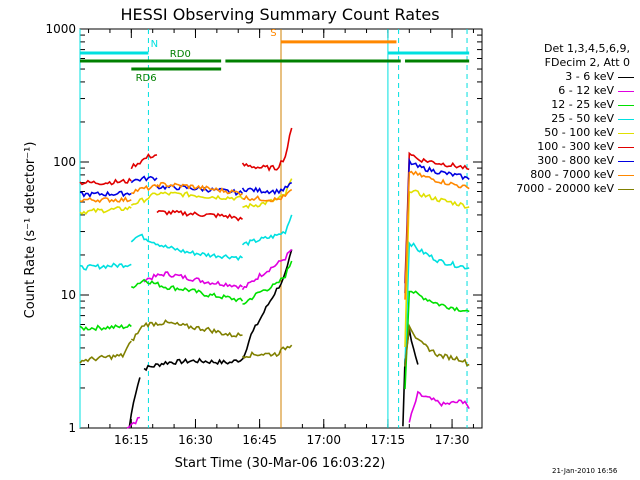  What do you see at coordinates (582, 118) in the screenshot?
I see `legend-entry-label: 25 - 50 keV` at bounding box center [582, 118].